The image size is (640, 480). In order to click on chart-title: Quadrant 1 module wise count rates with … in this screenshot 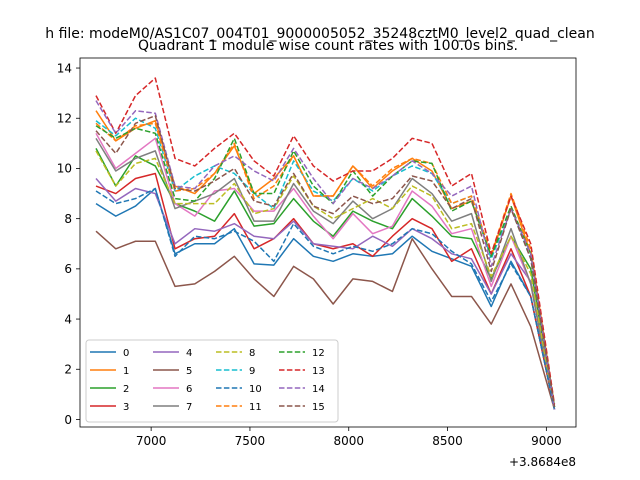, I will do `click(328, 46)`.